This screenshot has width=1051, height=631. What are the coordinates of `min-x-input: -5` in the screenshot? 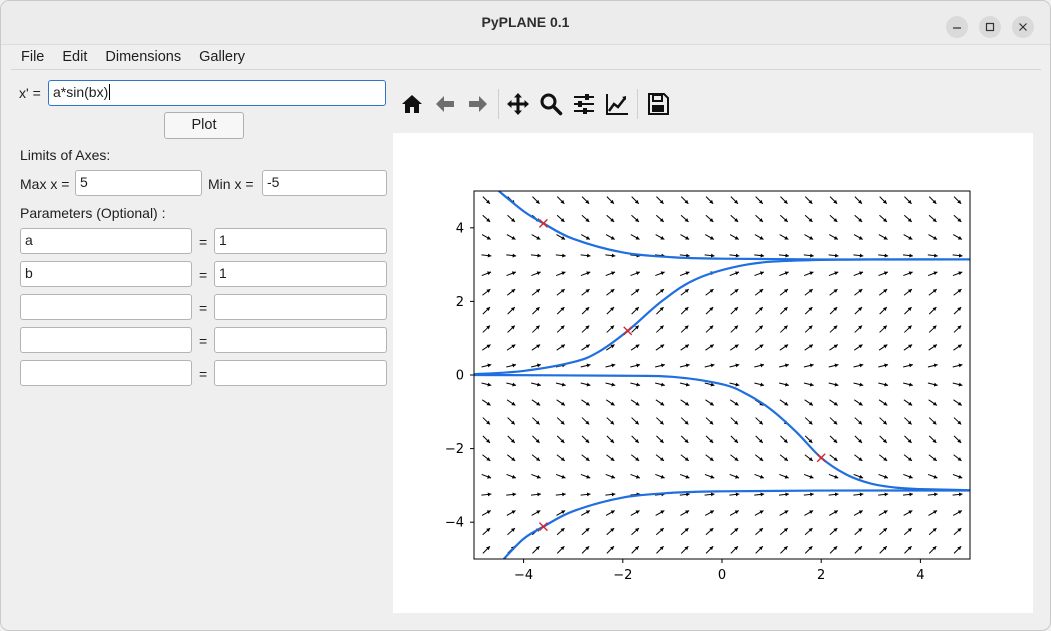 It's located at (324, 183).